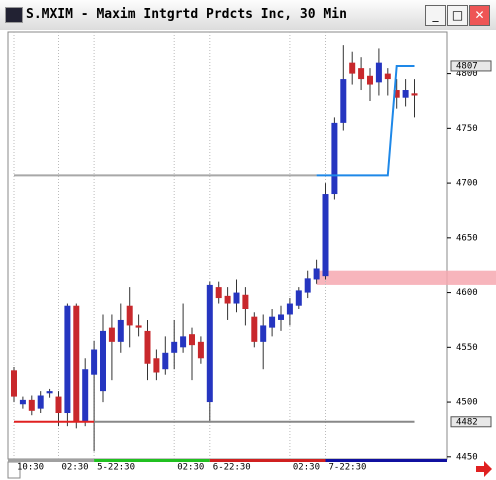  What do you see at coordinates (457, 15) in the screenshot?
I see `maximize: □` at bounding box center [457, 15].